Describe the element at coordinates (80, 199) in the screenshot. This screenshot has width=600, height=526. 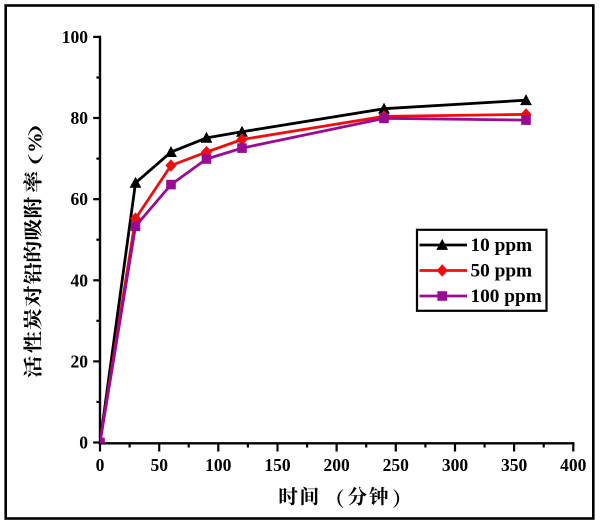
I see `svg-text: 60` at that location.